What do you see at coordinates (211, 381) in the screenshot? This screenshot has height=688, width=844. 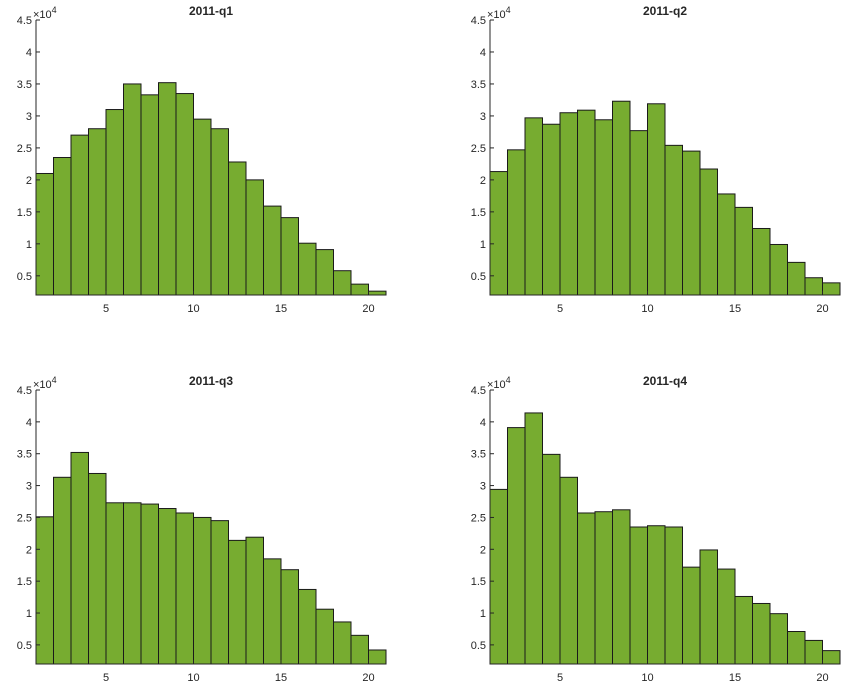 I see `chart-title: 2011-q3` at bounding box center [211, 381].